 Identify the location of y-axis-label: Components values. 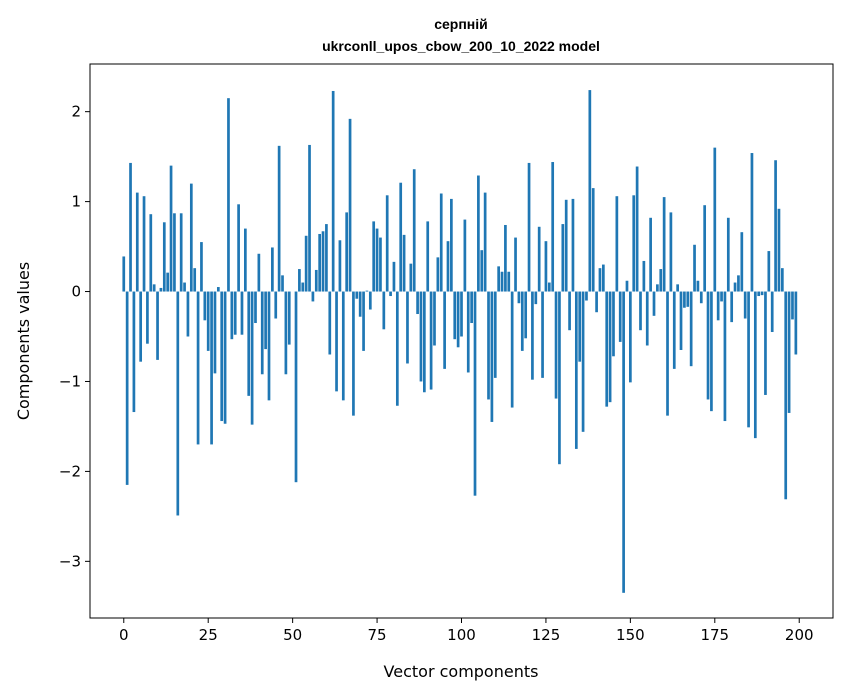
(23, 341).